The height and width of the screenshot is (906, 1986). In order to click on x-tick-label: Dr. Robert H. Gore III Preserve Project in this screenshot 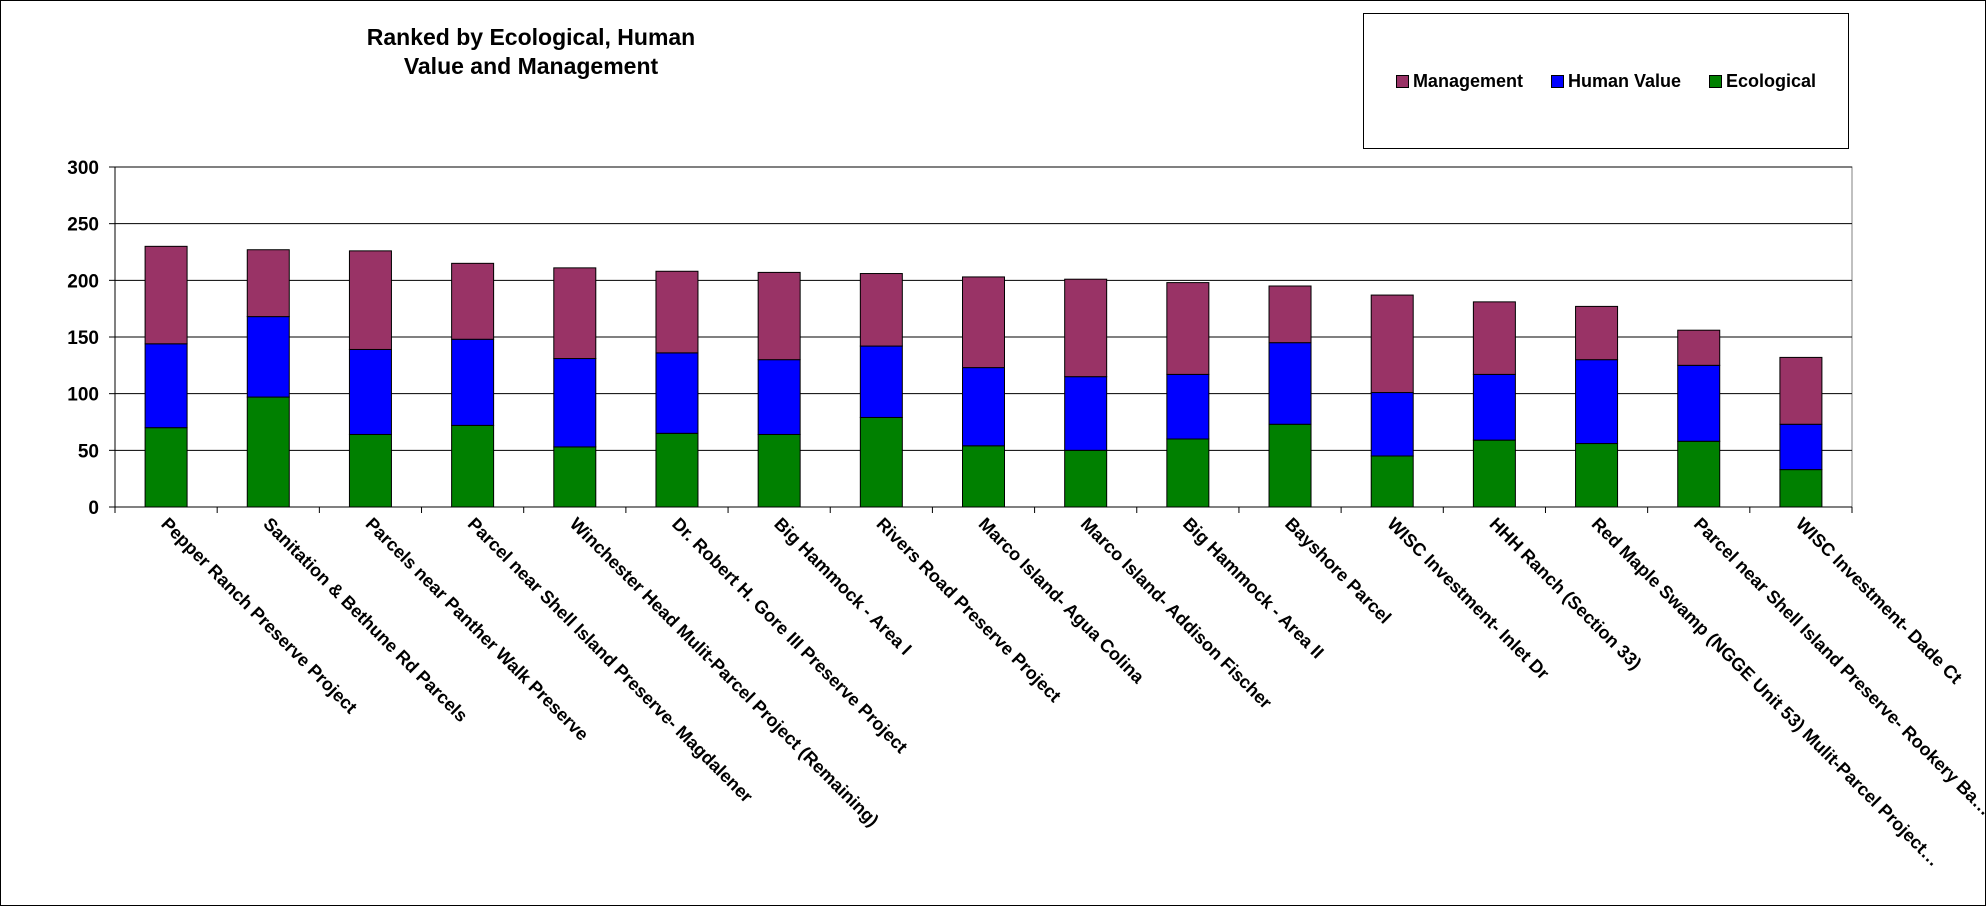, I will do `click(789, 635)`.